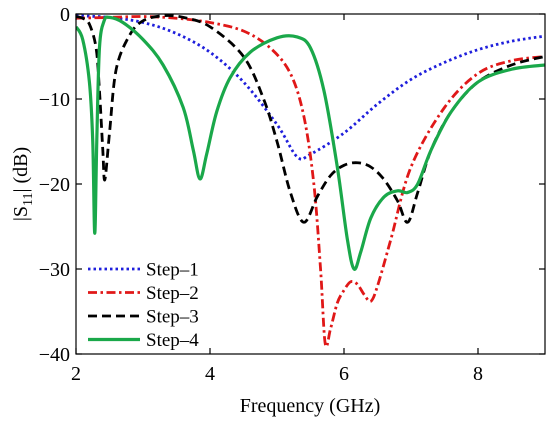  Describe the element at coordinates (210, 374) in the screenshot. I see `x-tick-label: 4` at that location.